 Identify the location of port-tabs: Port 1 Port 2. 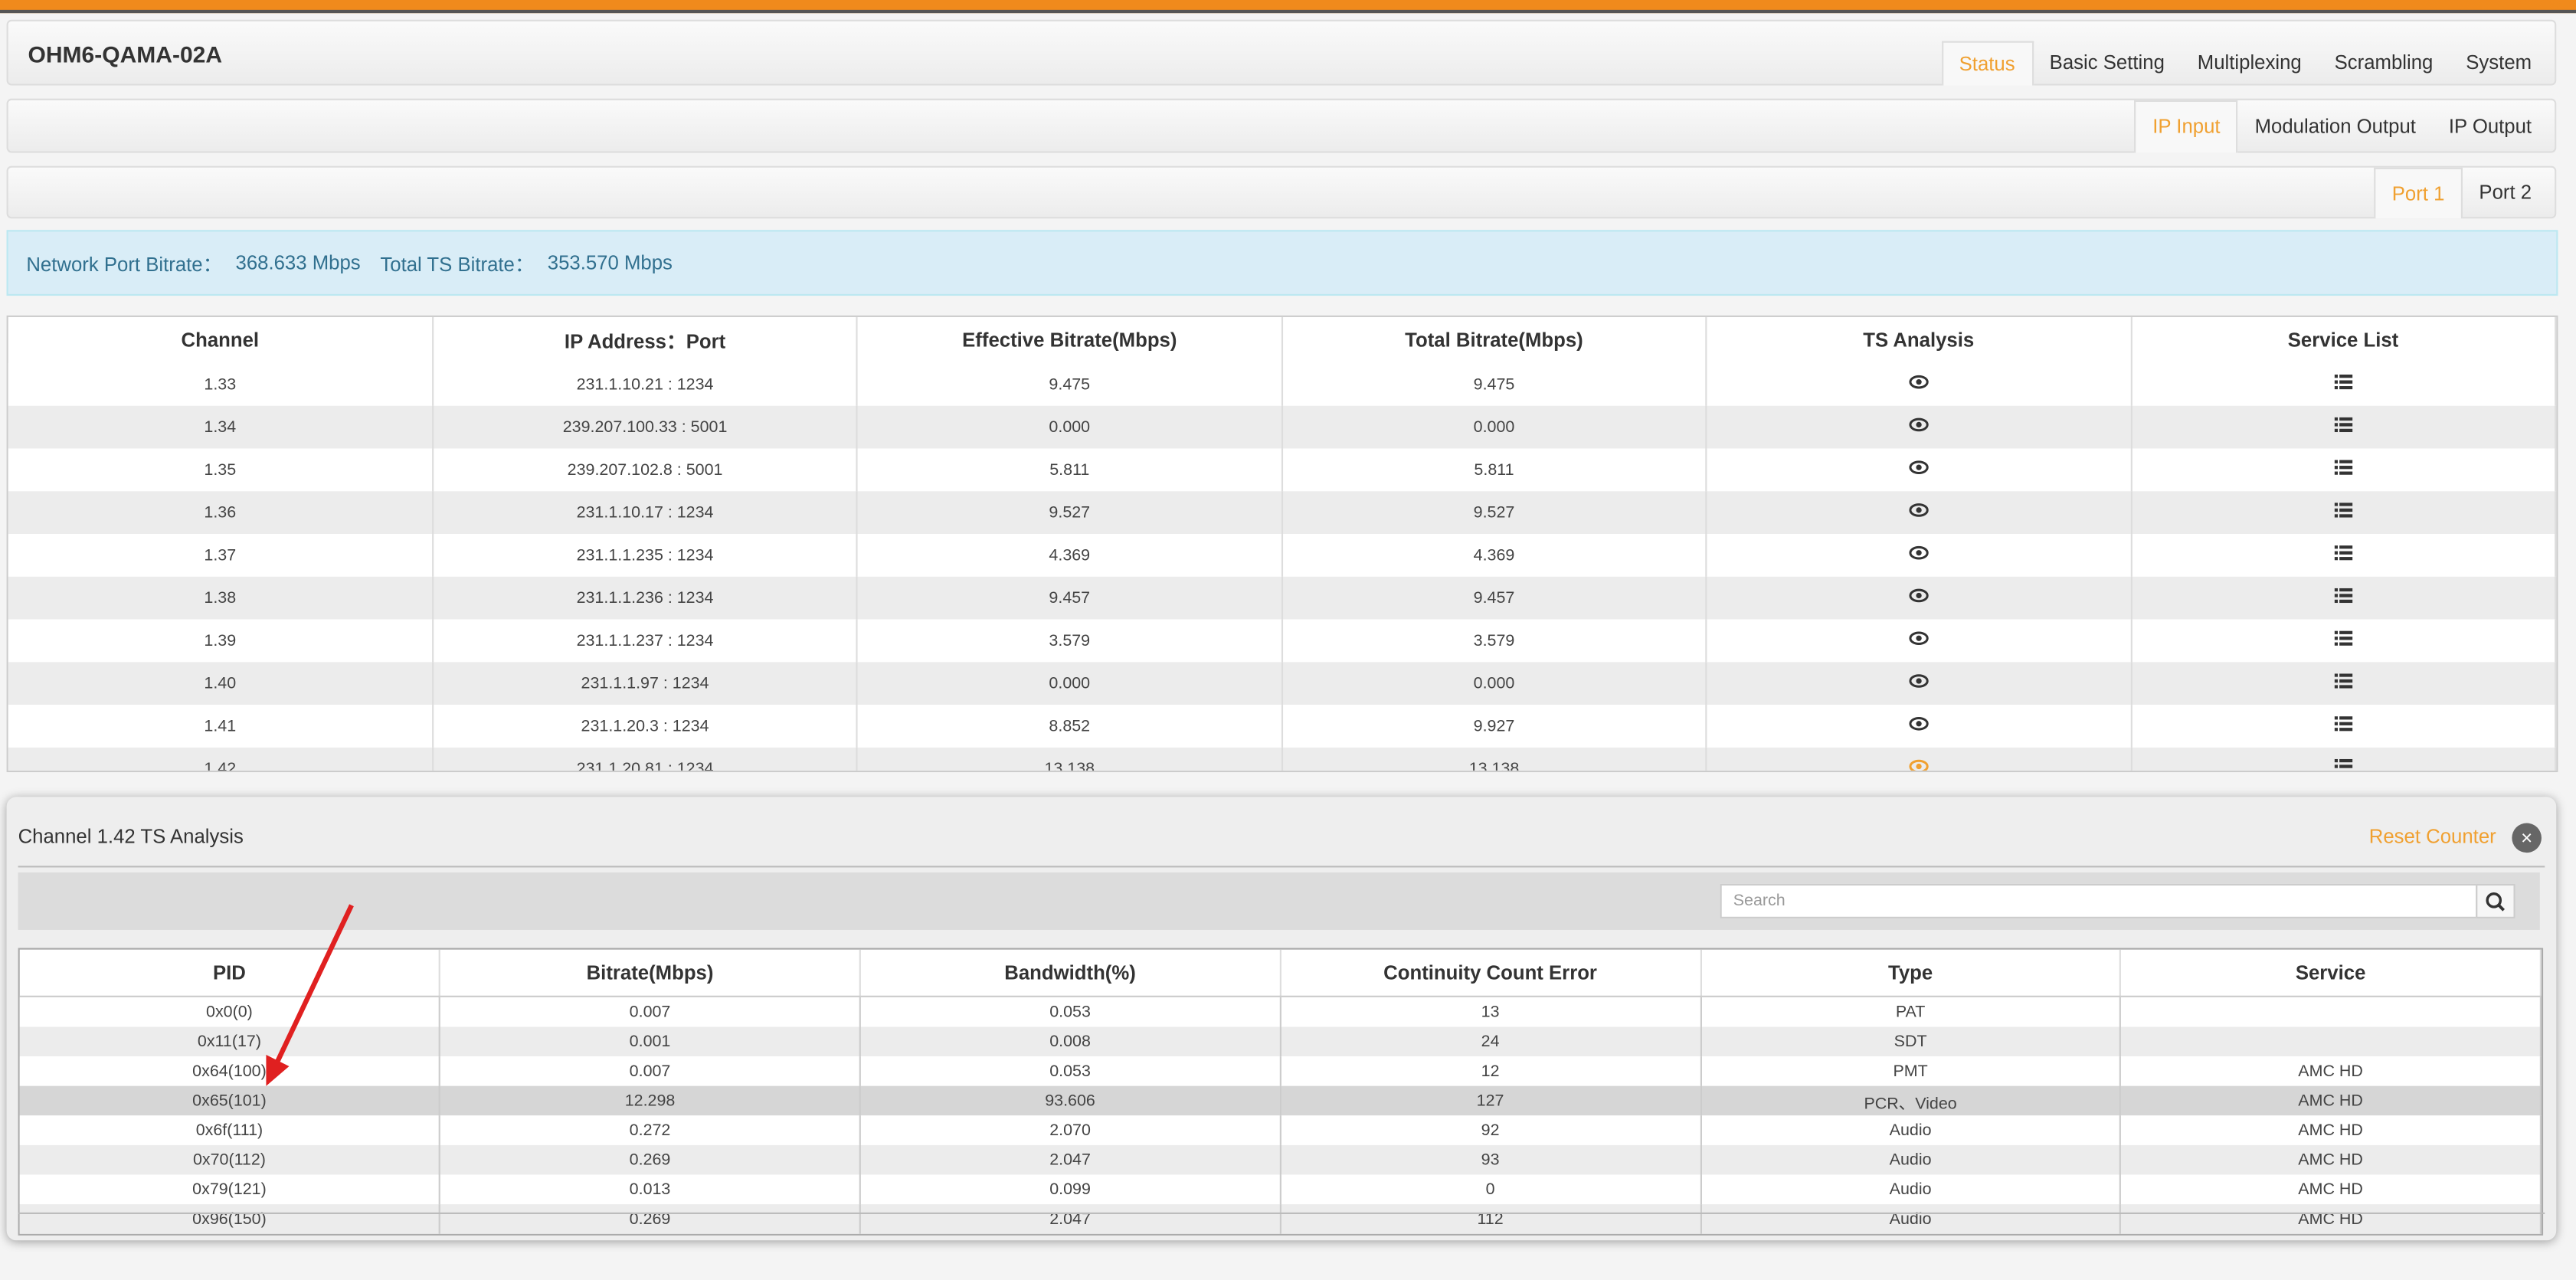
(2461, 192).